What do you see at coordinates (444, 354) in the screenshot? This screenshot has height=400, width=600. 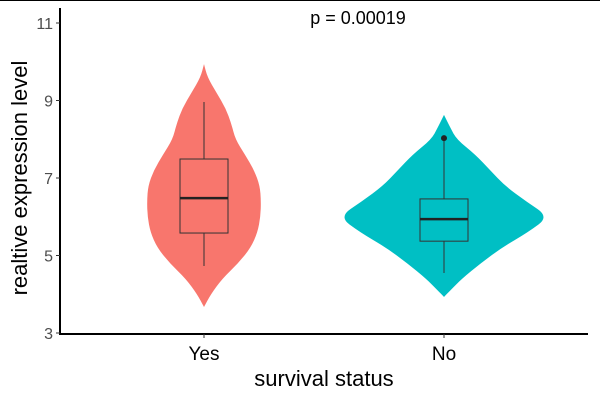 I see `x-tick-label: No` at bounding box center [444, 354].